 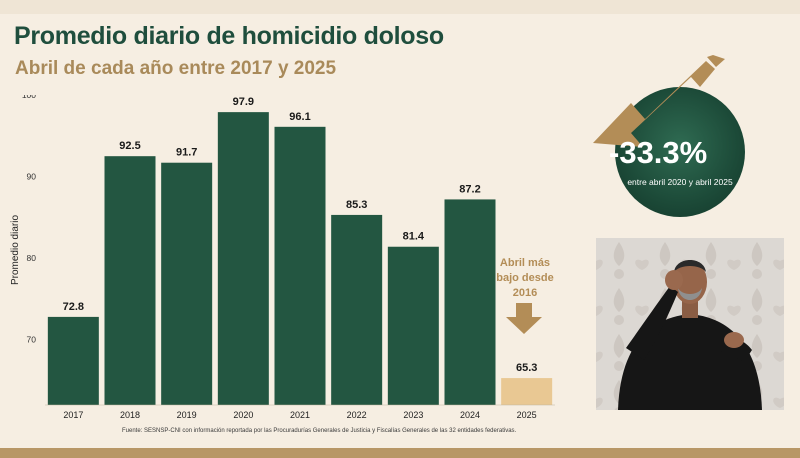 I want to click on y-tick-label: 80, so click(x=32, y=258).